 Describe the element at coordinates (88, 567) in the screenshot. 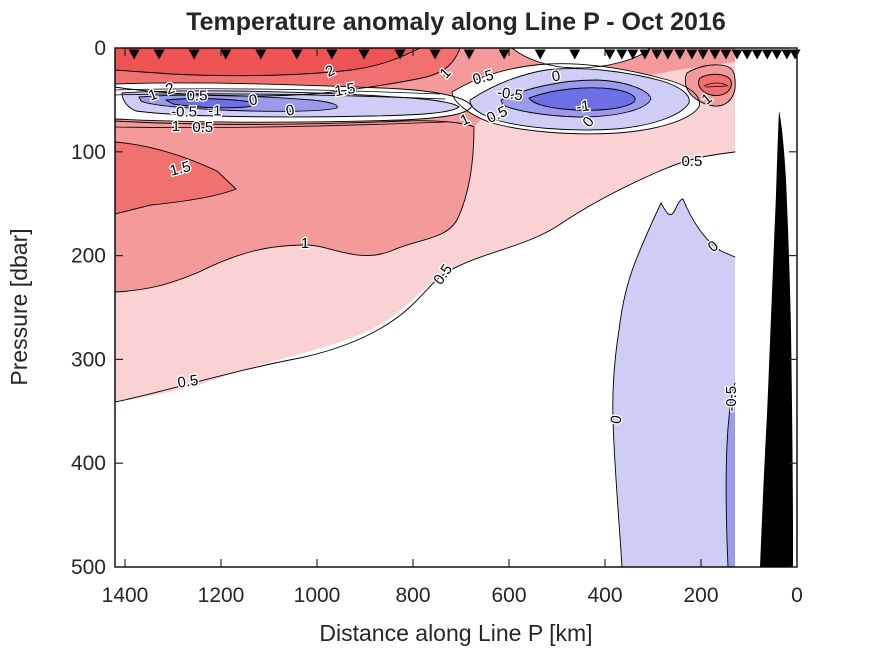

I see `y-tick-label: 500` at that location.